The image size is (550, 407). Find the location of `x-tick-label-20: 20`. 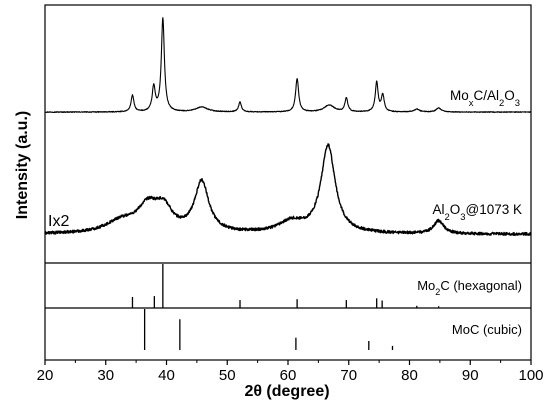

x-tick-label-20: 20 is located at coordinates (45, 375).